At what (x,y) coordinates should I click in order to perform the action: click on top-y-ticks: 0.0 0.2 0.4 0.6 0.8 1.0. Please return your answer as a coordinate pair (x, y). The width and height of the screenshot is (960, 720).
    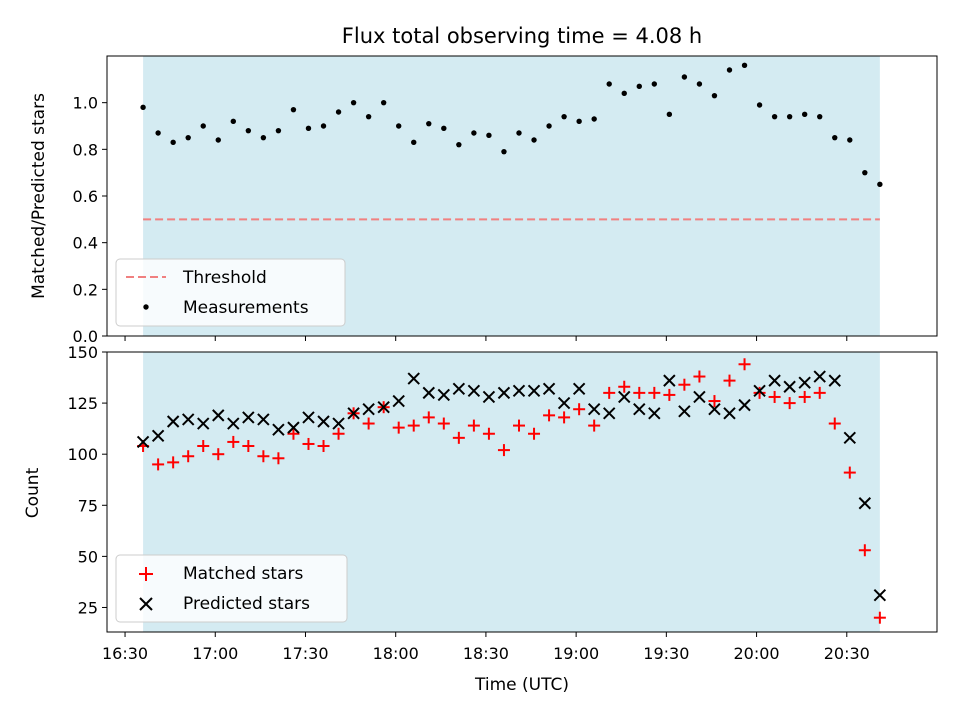
    Looking at the image, I should click on (90, 220).